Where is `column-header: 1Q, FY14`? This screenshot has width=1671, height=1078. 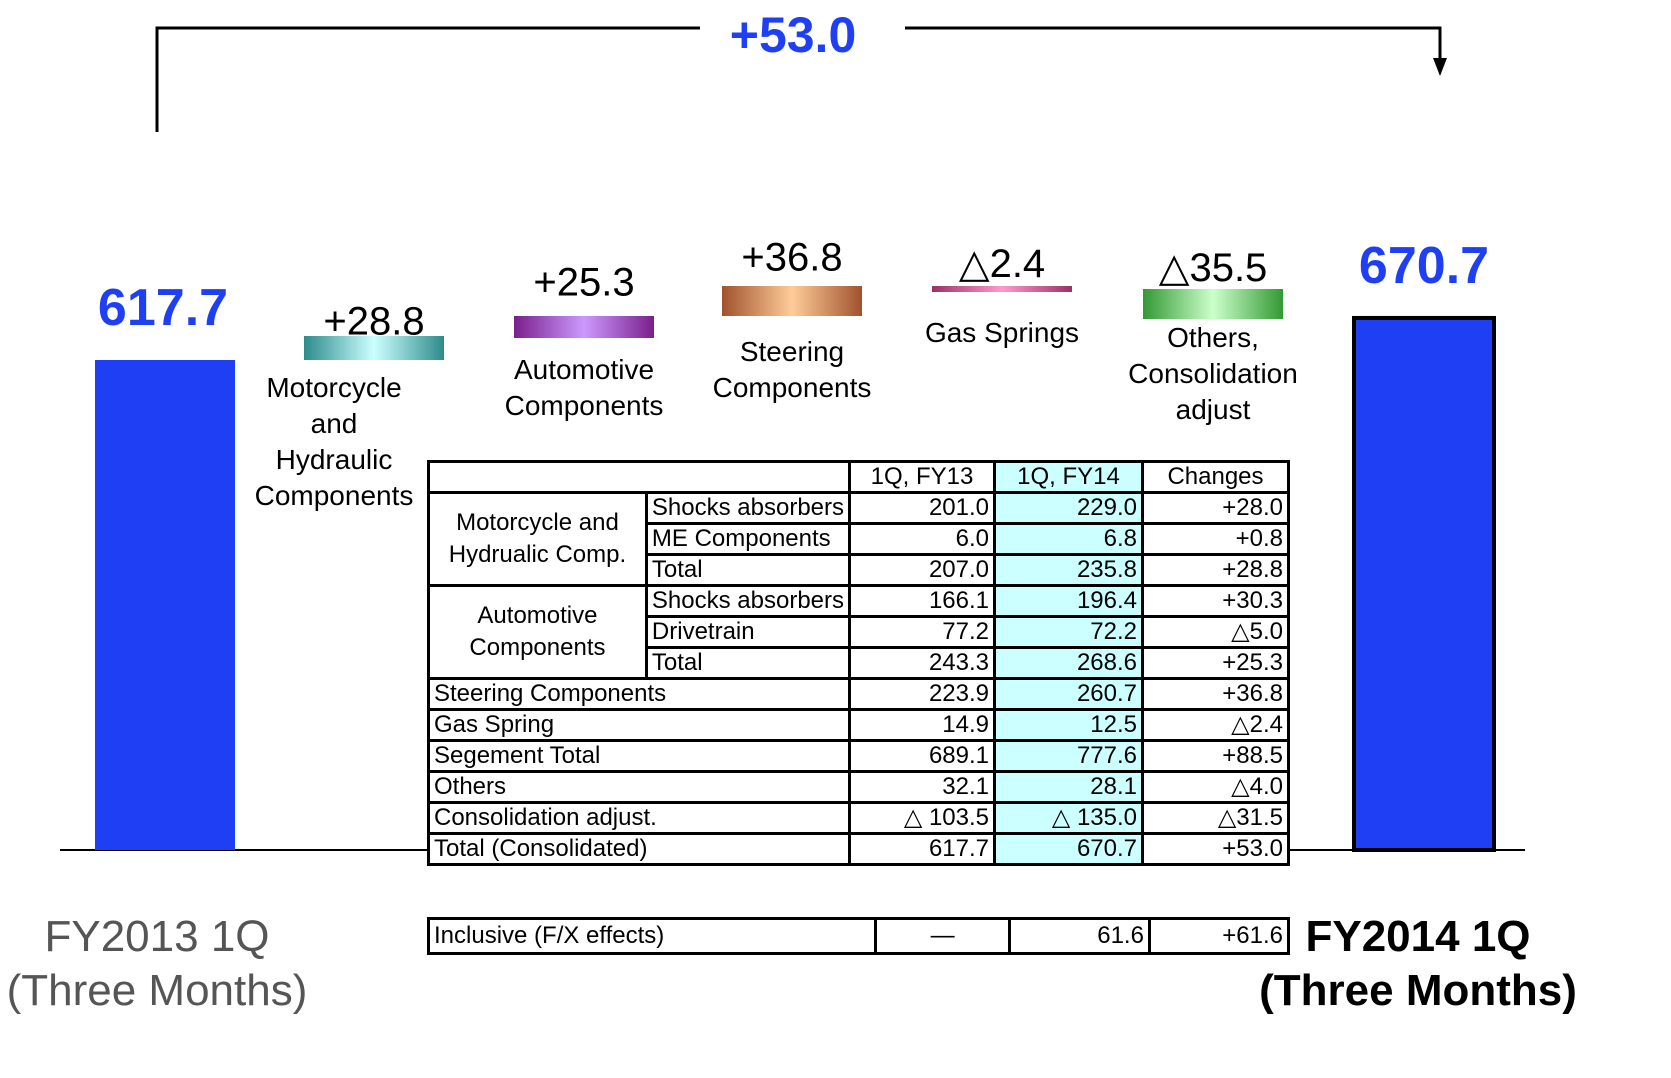 column-header: 1Q, FY14 is located at coordinates (1068, 477).